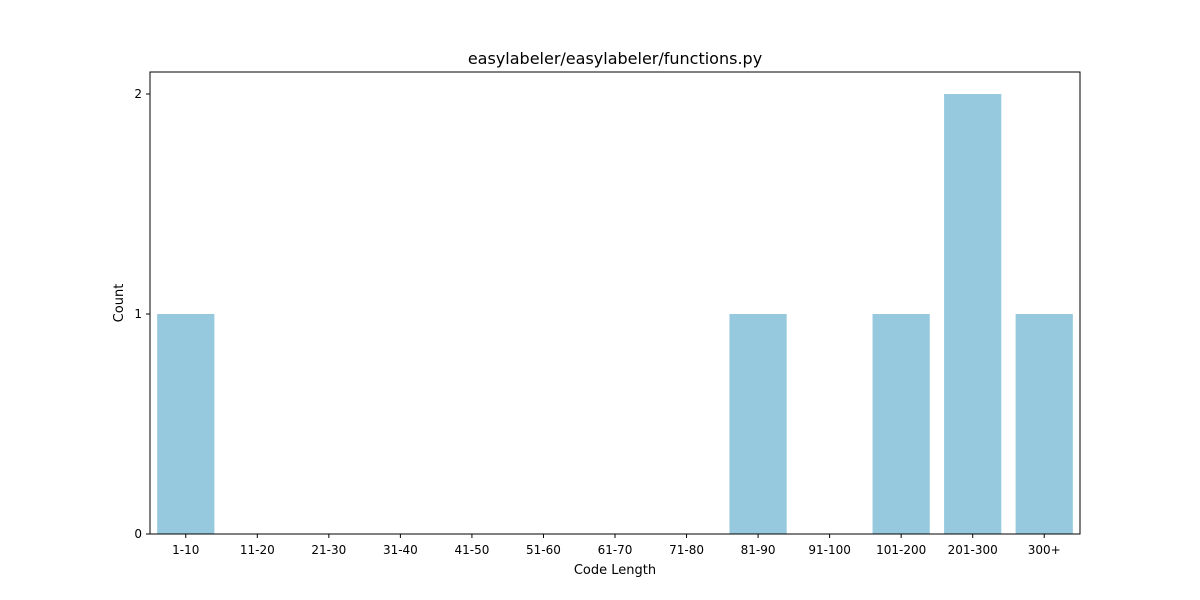 Image resolution: width=1200 pixels, height=600 pixels. I want to click on x-tick-label: 71-80, so click(686, 550).